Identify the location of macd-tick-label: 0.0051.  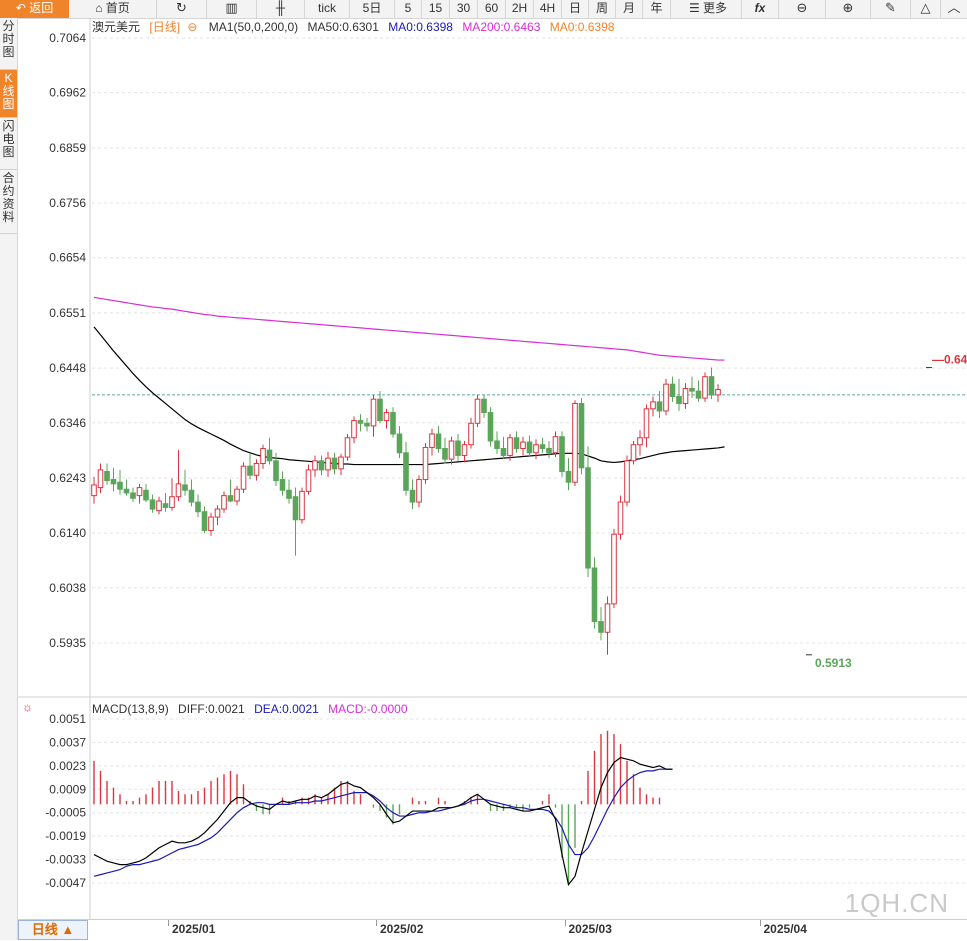
(67, 719).